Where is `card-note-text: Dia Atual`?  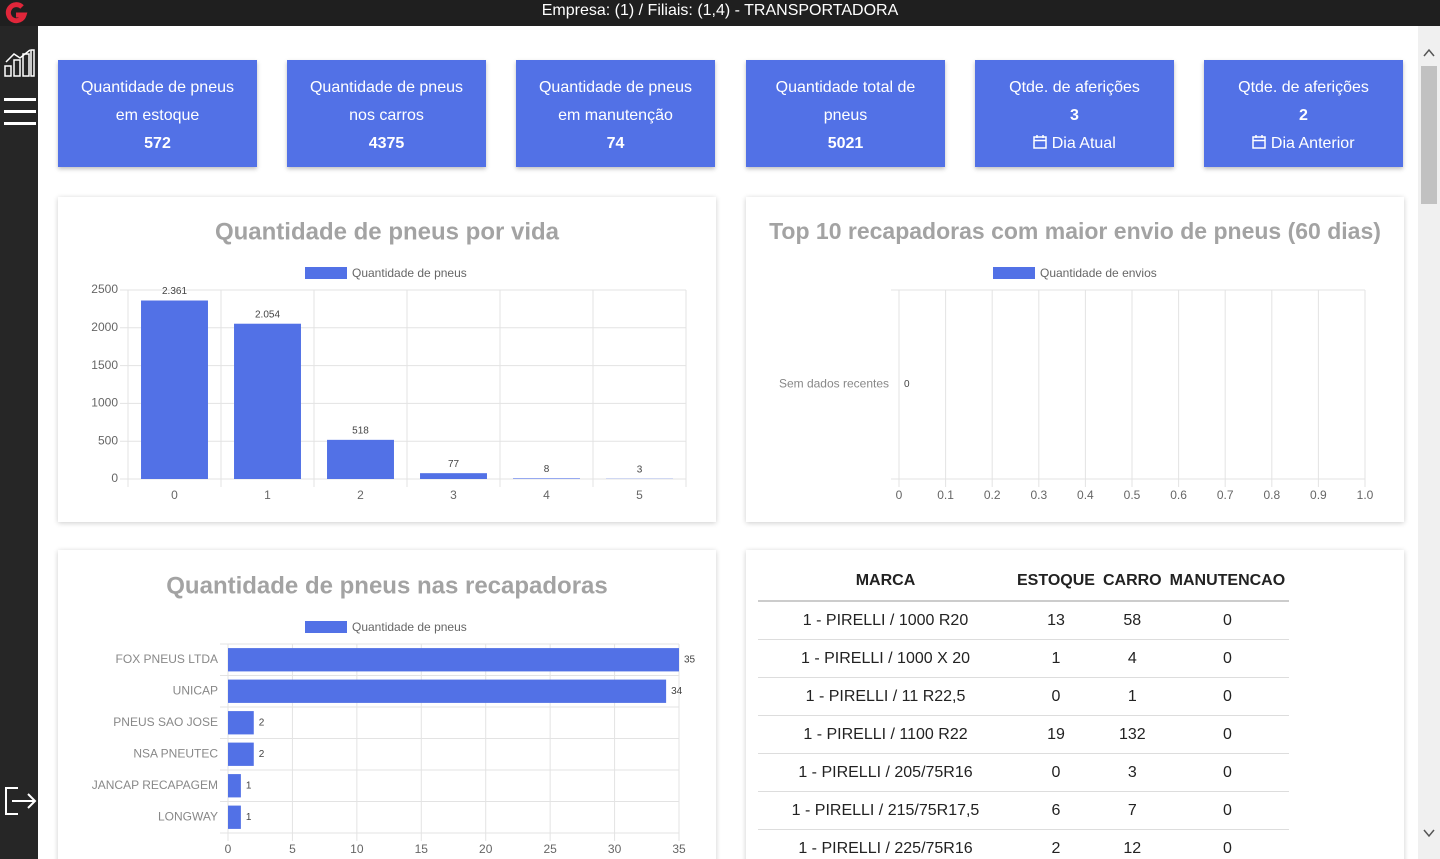
card-note-text: Dia Atual is located at coordinates (1083, 143).